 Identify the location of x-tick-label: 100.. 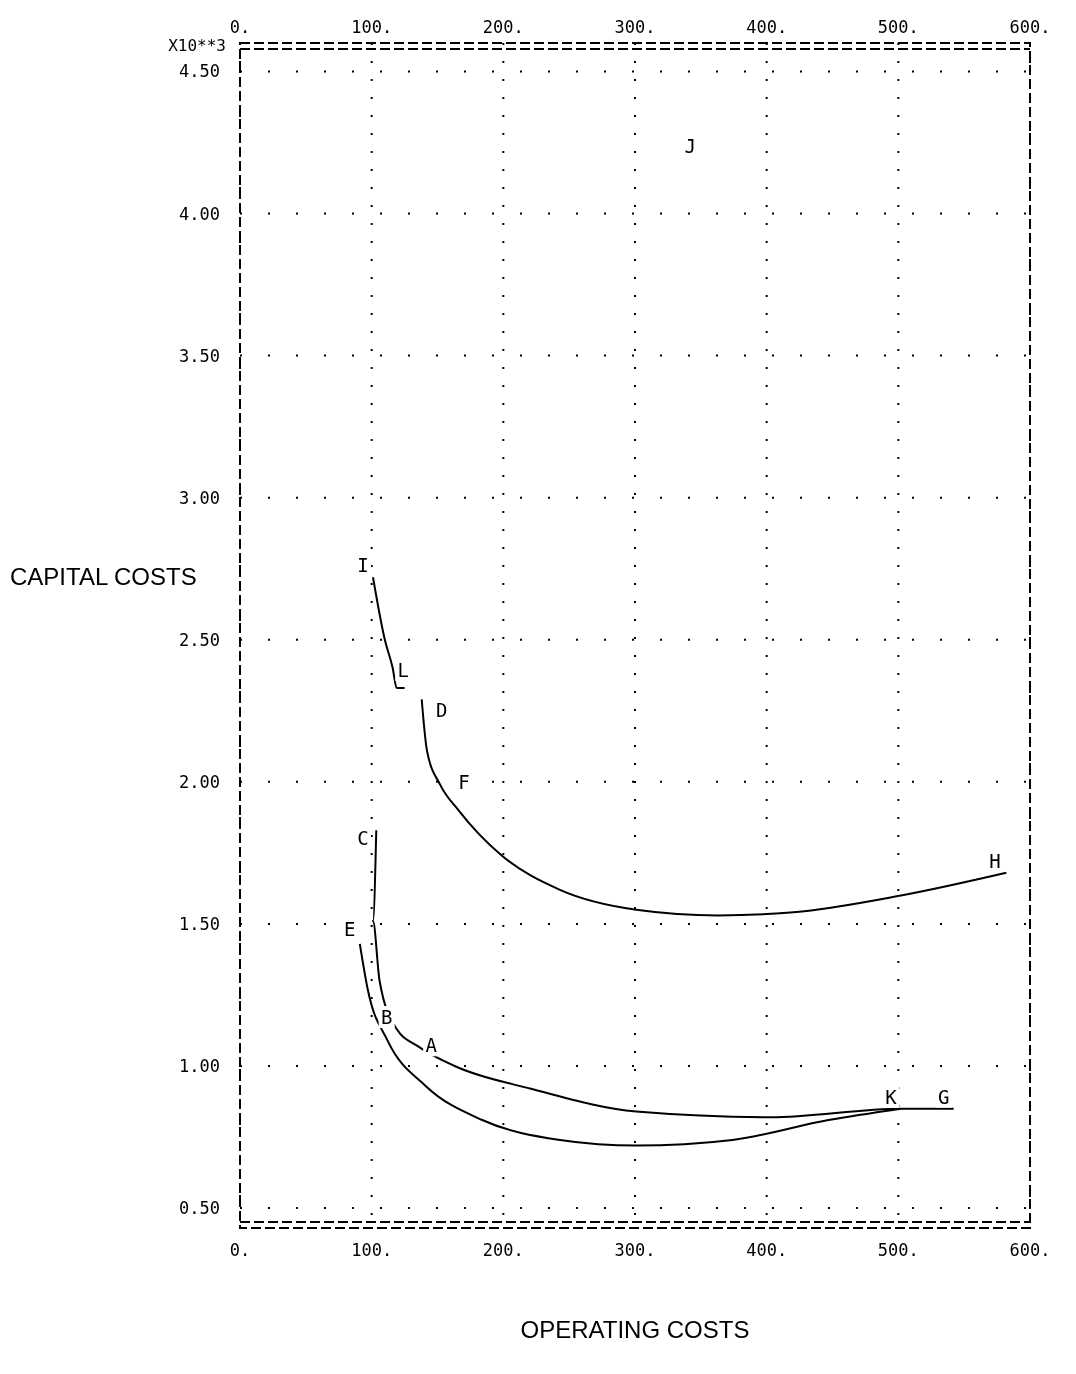
(372, 27).